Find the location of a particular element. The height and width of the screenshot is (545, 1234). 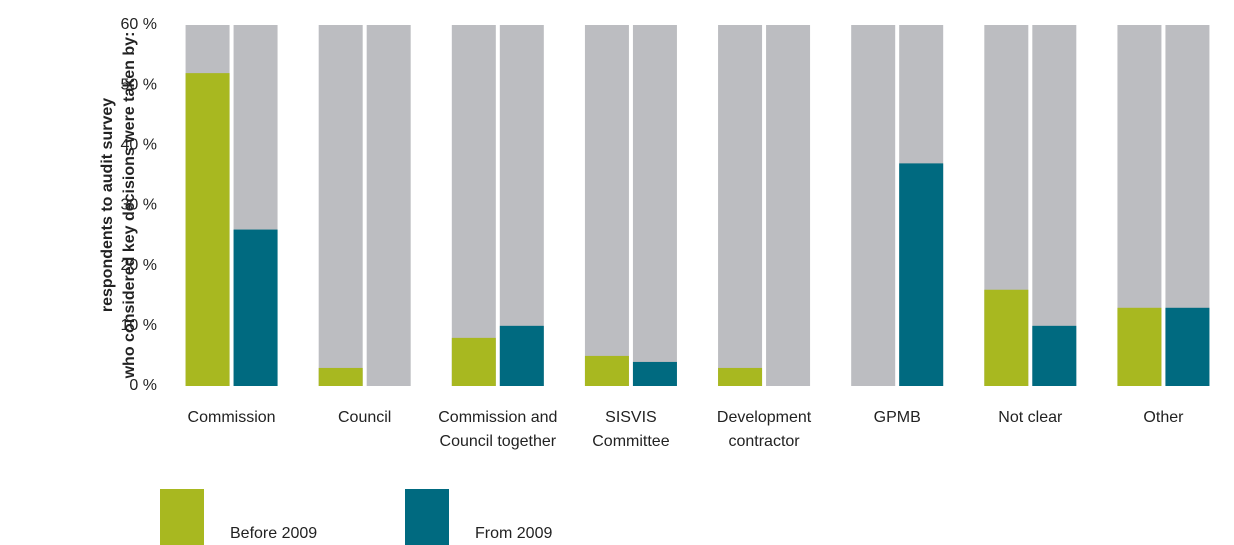

x-tick-label: Council is located at coordinates (364, 417).